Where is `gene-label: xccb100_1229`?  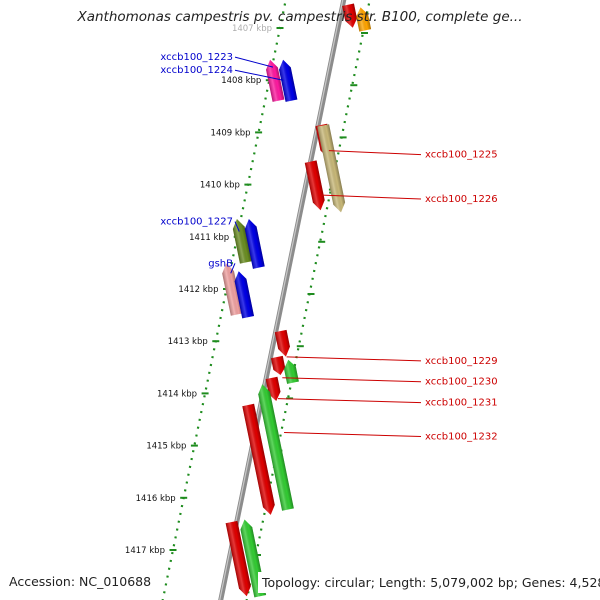 gene-label: xccb100_1229 is located at coordinates (461, 361).